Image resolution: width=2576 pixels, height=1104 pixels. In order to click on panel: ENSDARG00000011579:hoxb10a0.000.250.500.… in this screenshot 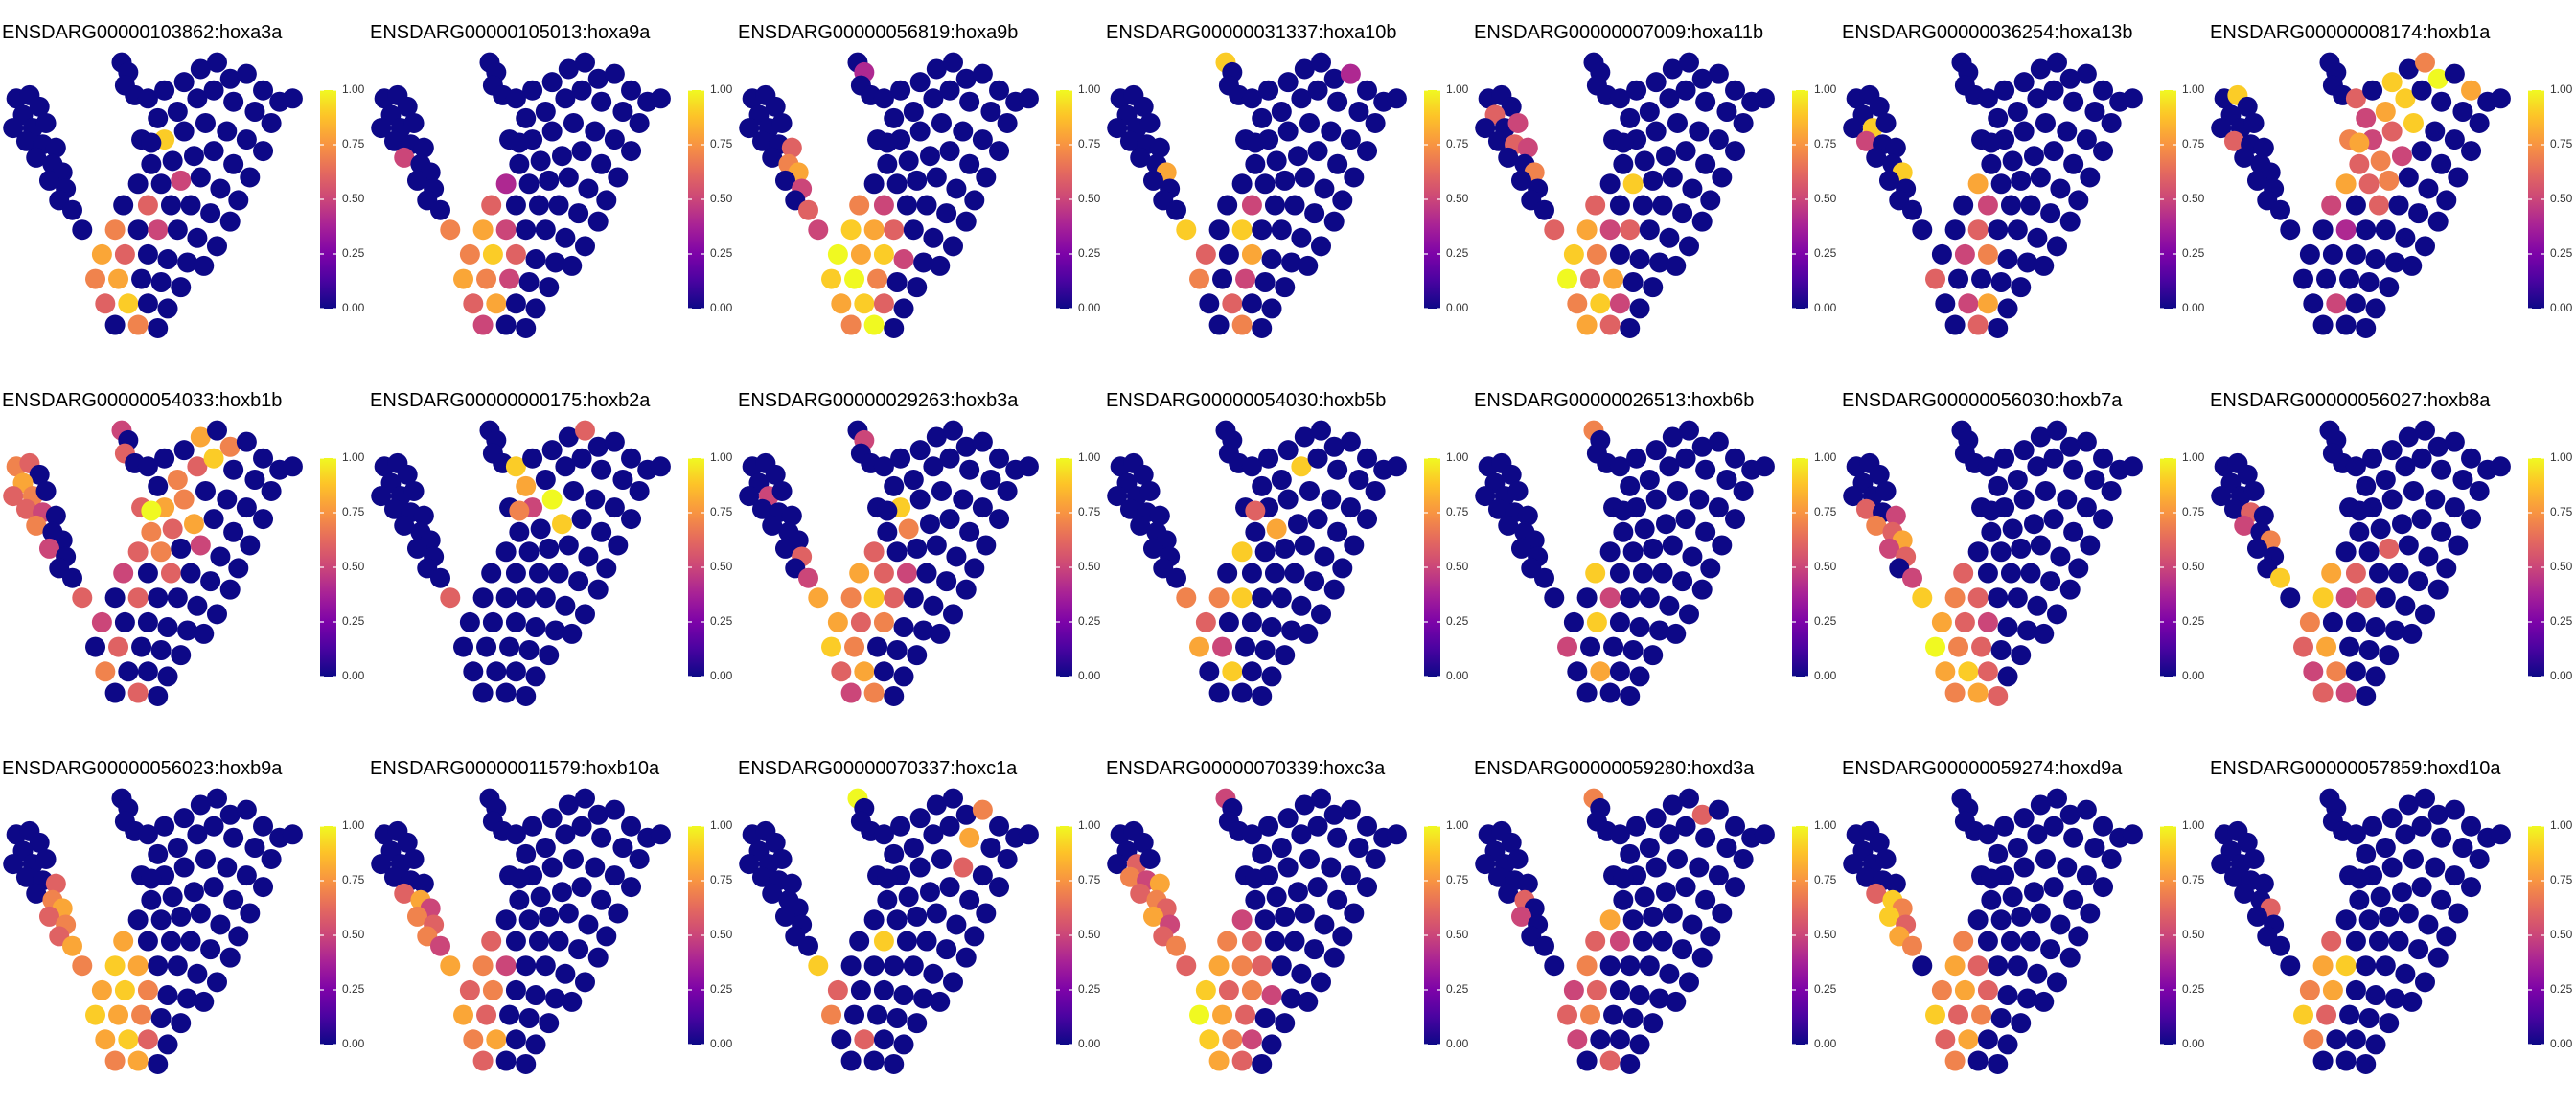, I will do `click(551, 916)`.